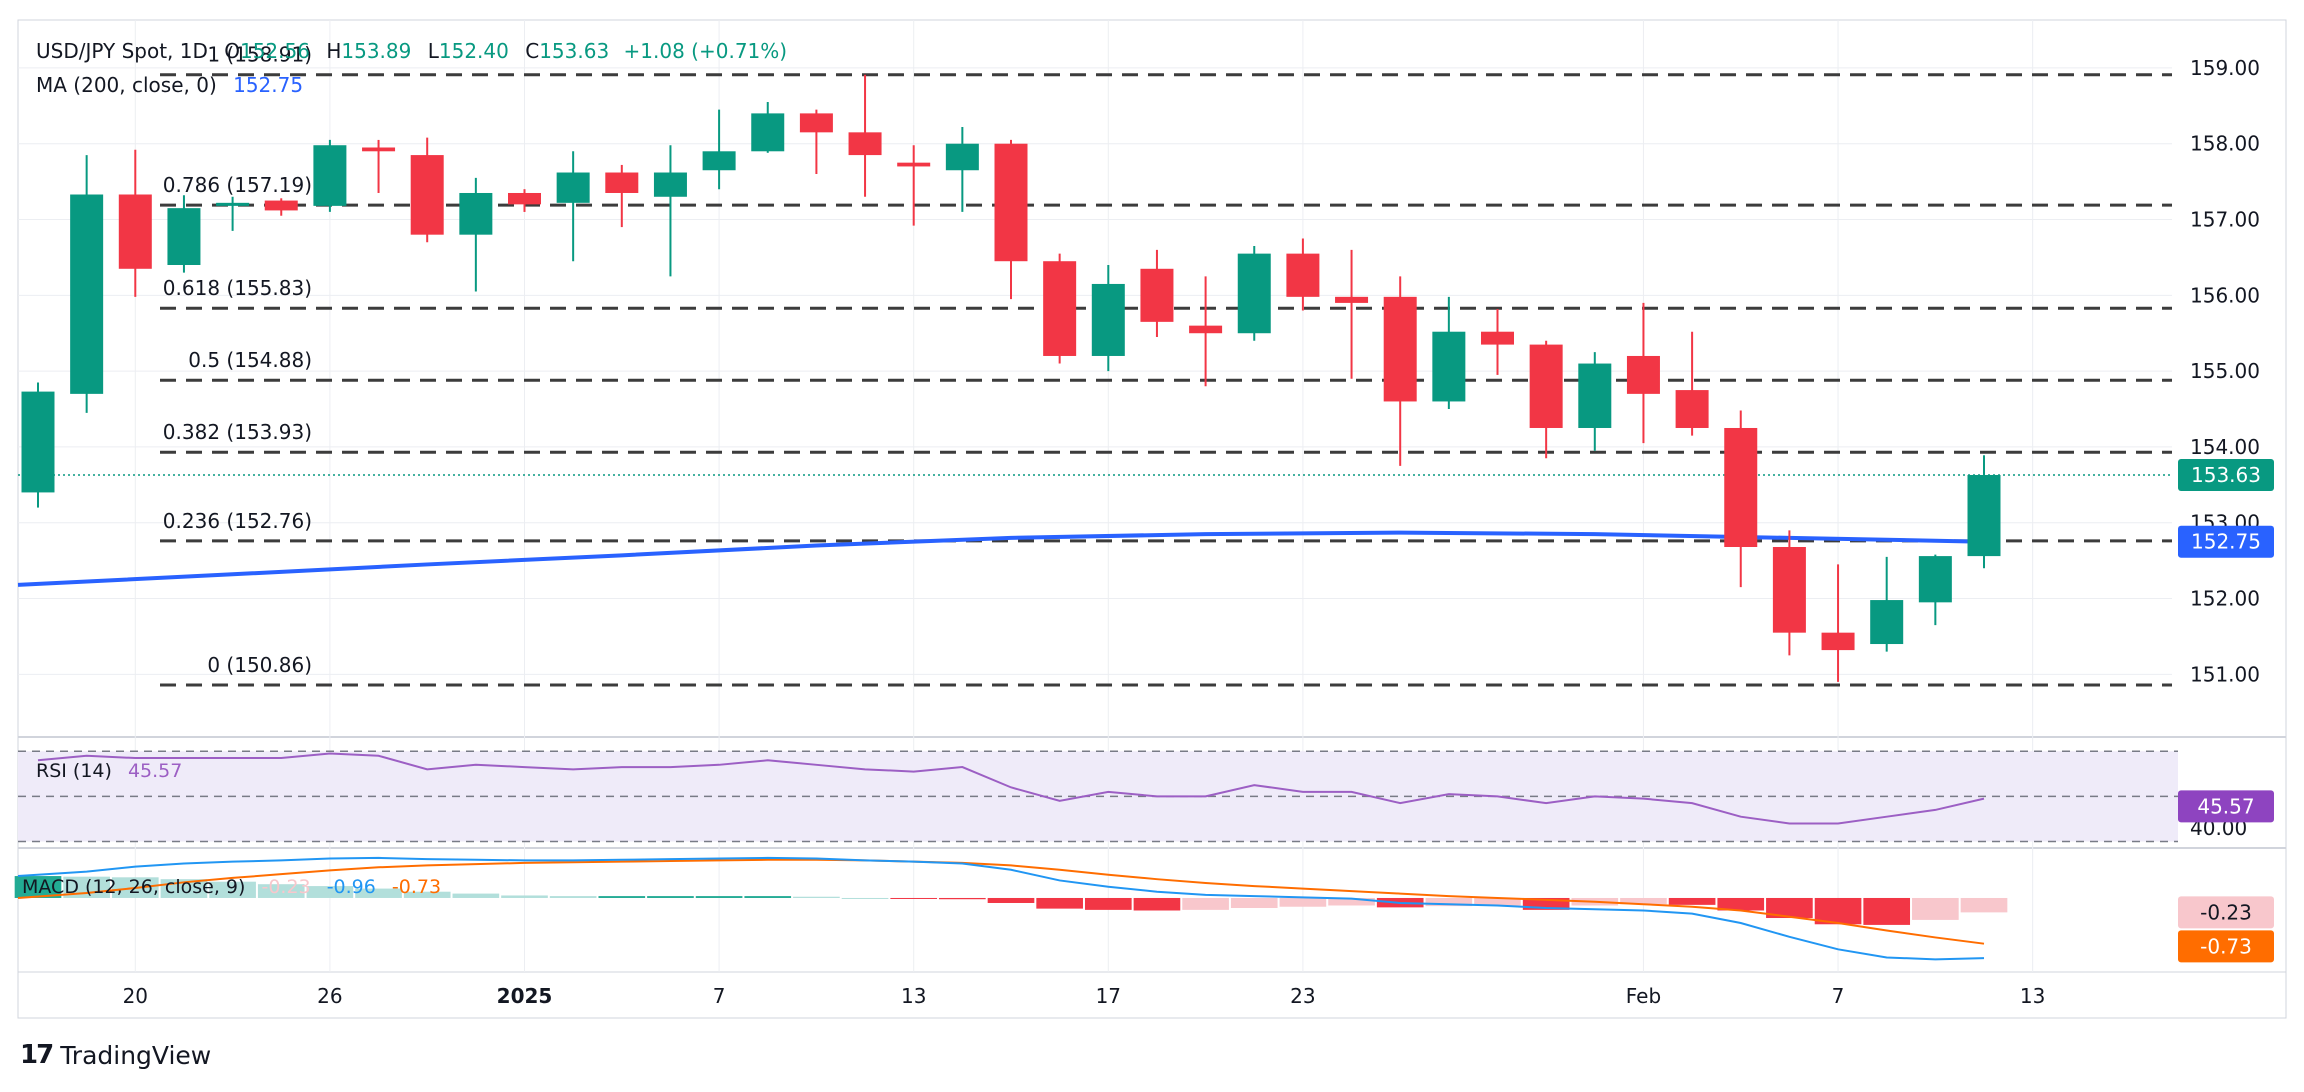 Image resolution: width=2304 pixels, height=1092 pixels. What do you see at coordinates (2225, 447) in the screenshot?
I see `y-tick-label: 154.00` at bounding box center [2225, 447].